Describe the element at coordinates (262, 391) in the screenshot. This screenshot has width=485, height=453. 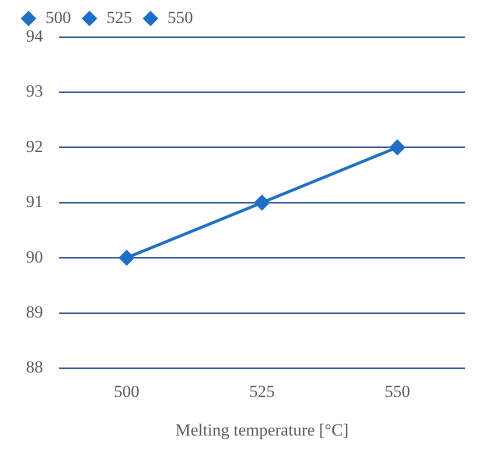
I see `x-tick-label: 525` at that location.